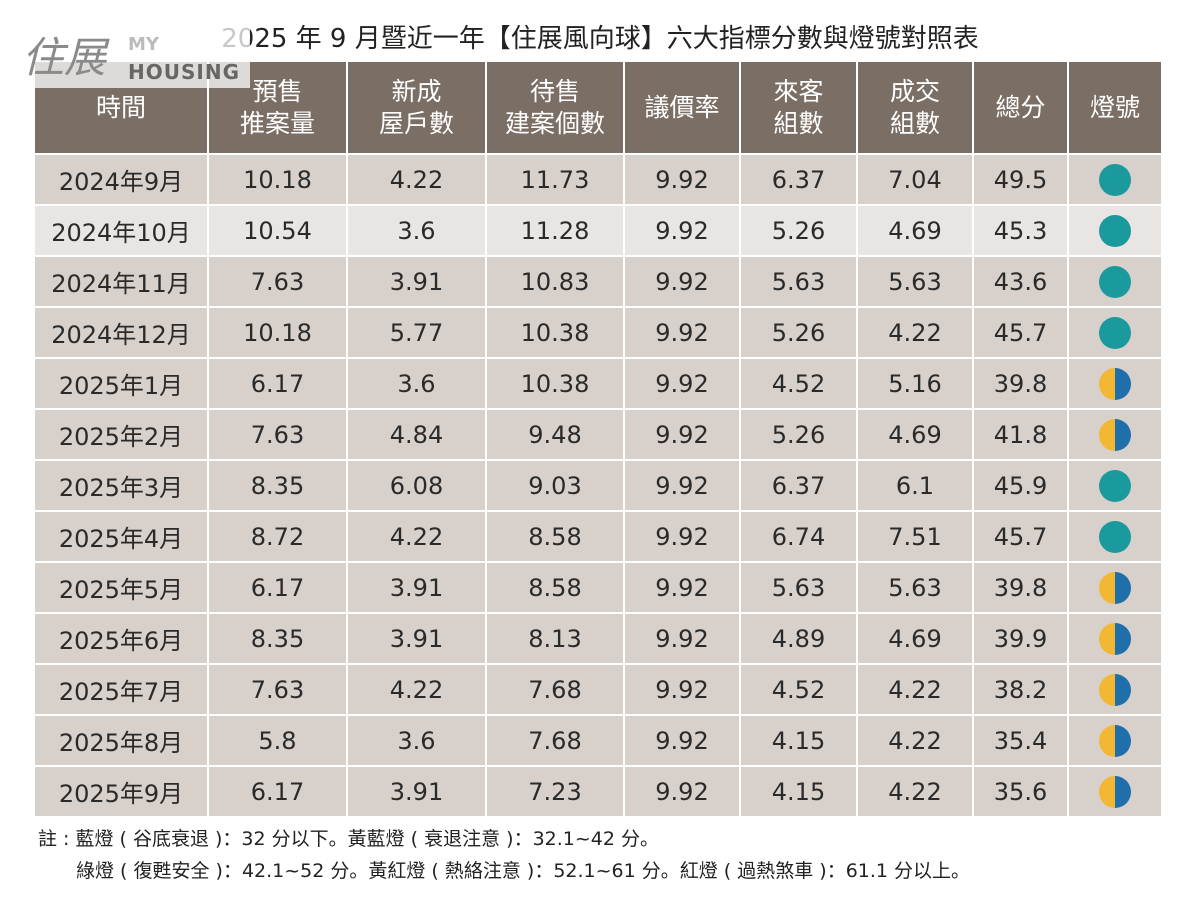  Describe the element at coordinates (798, 281) in the screenshot. I see `cell: 5.63` at that location.